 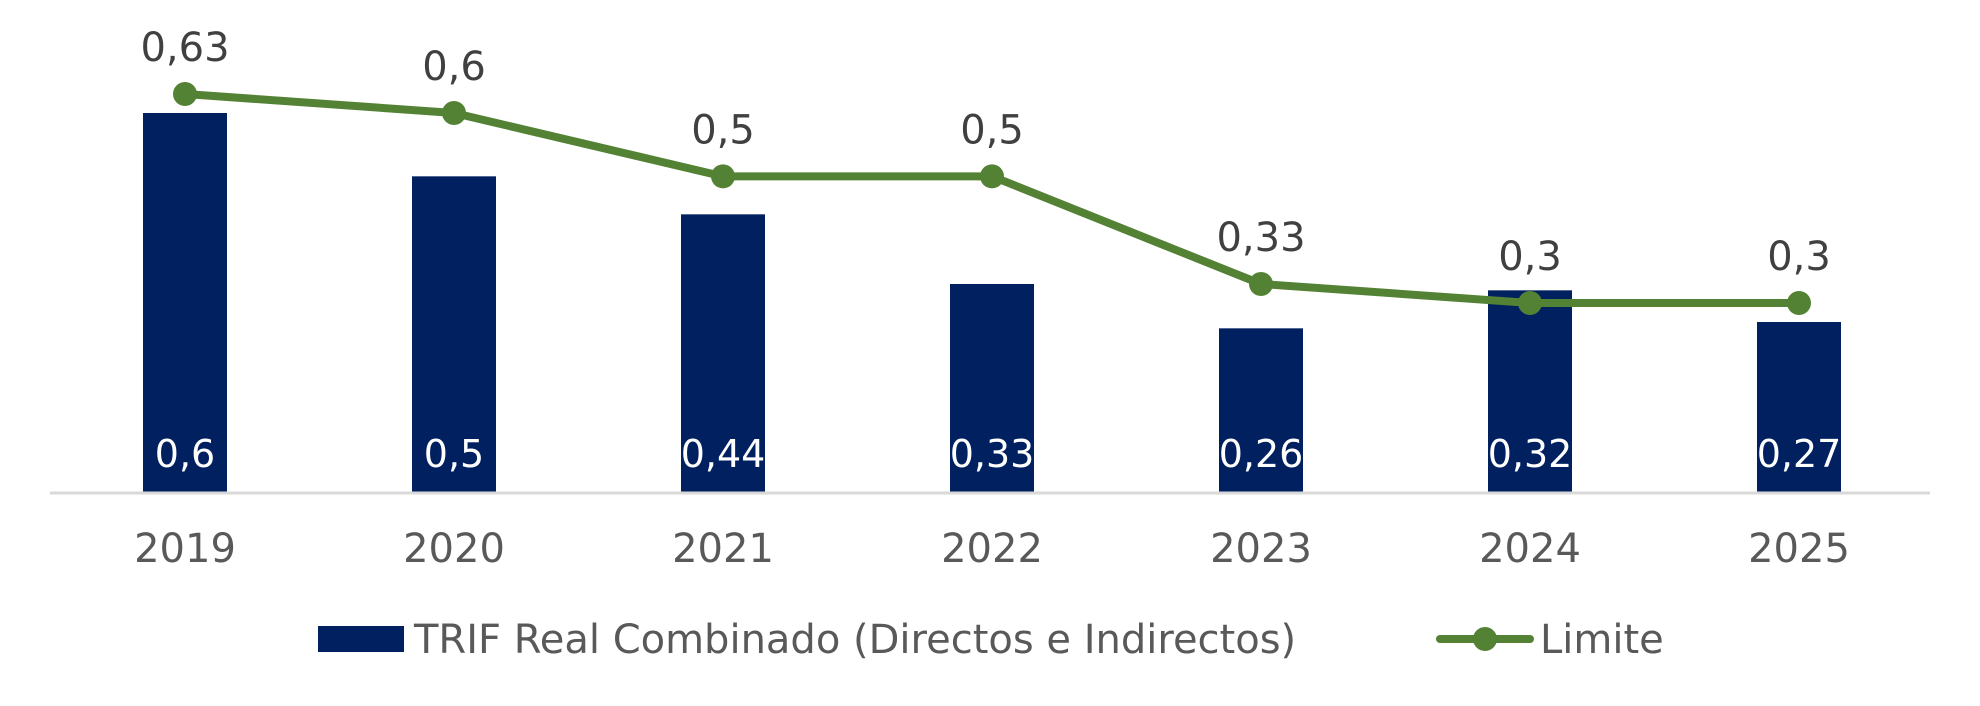 What do you see at coordinates (723, 130) in the screenshot?
I see `limite-label-2021: 0,5` at bounding box center [723, 130].